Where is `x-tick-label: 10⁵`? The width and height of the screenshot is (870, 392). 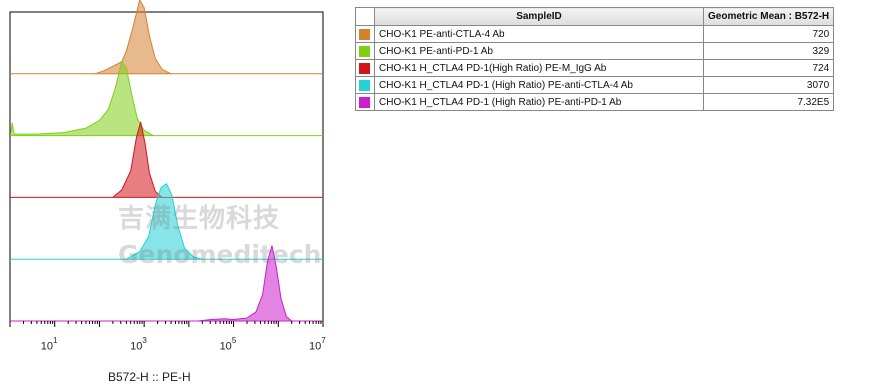
x-tick-label: 10⁵ is located at coordinates (228, 344).